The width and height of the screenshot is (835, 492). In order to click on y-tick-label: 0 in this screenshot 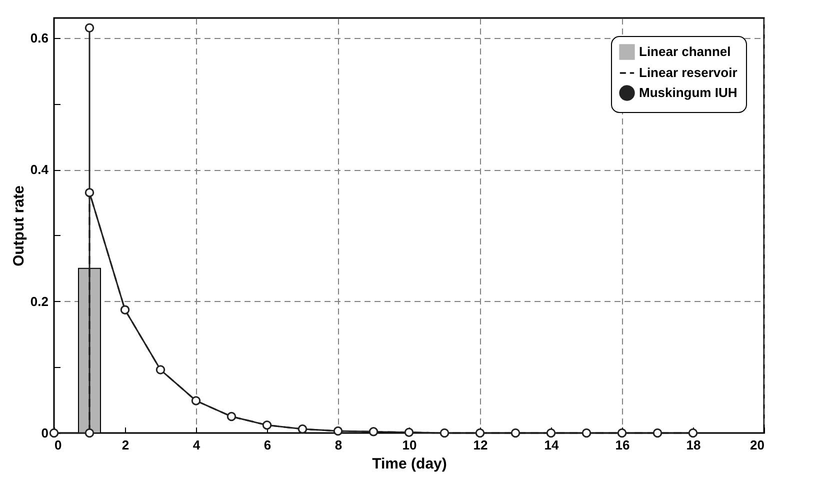, I will do `click(44, 433)`.